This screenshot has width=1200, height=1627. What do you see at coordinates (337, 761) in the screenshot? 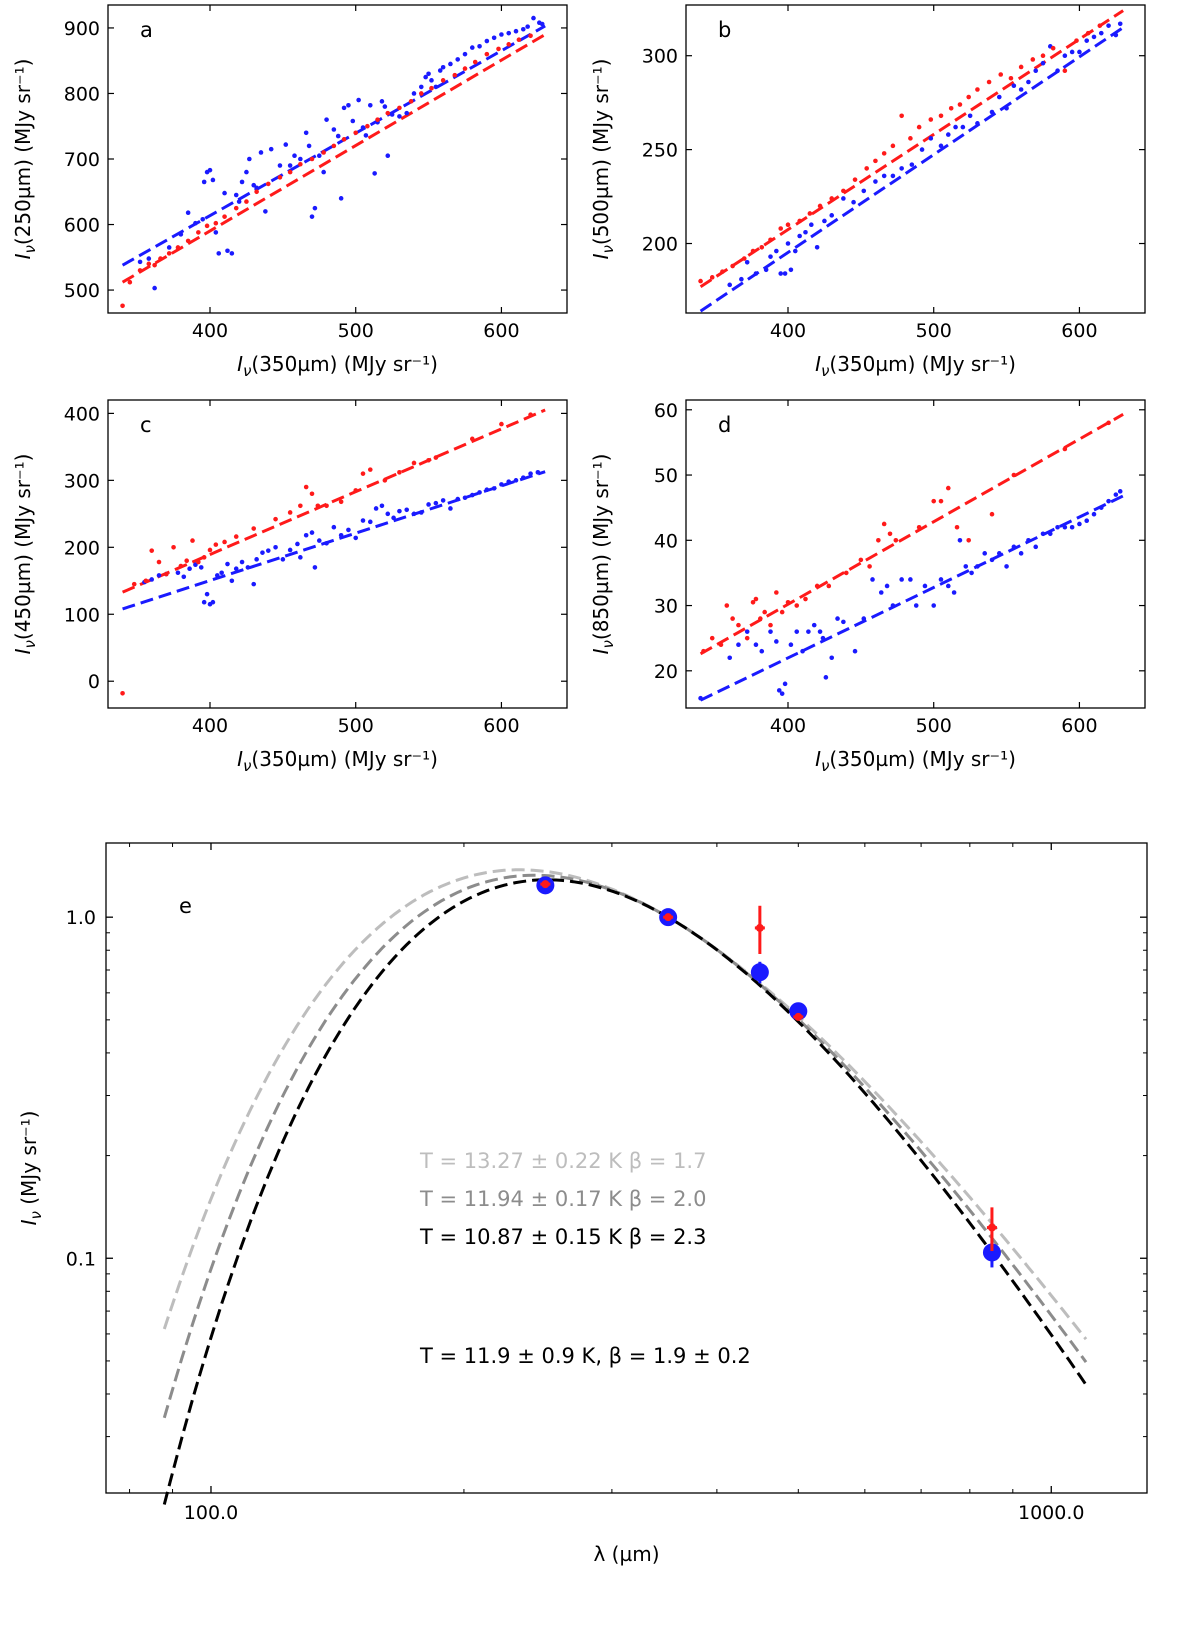
I see `x-axis-label: Iν(350µm) (MJy sr⁻¹)` at bounding box center [337, 761].